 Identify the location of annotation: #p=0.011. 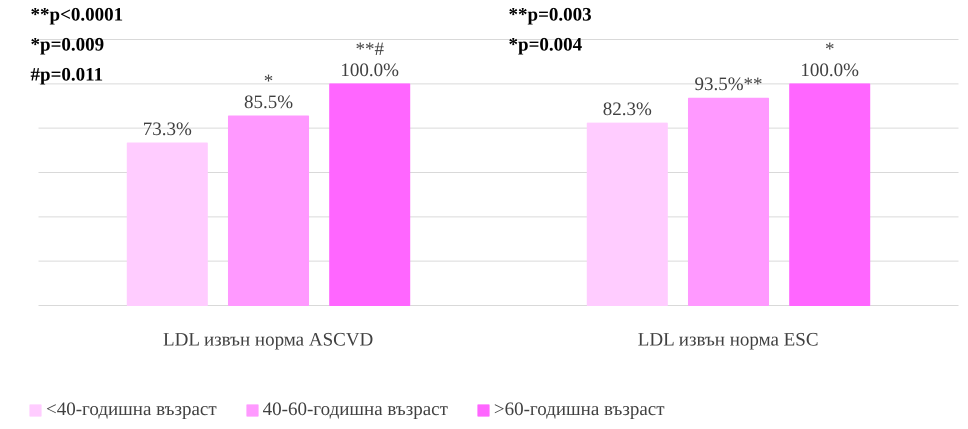
(67, 75).